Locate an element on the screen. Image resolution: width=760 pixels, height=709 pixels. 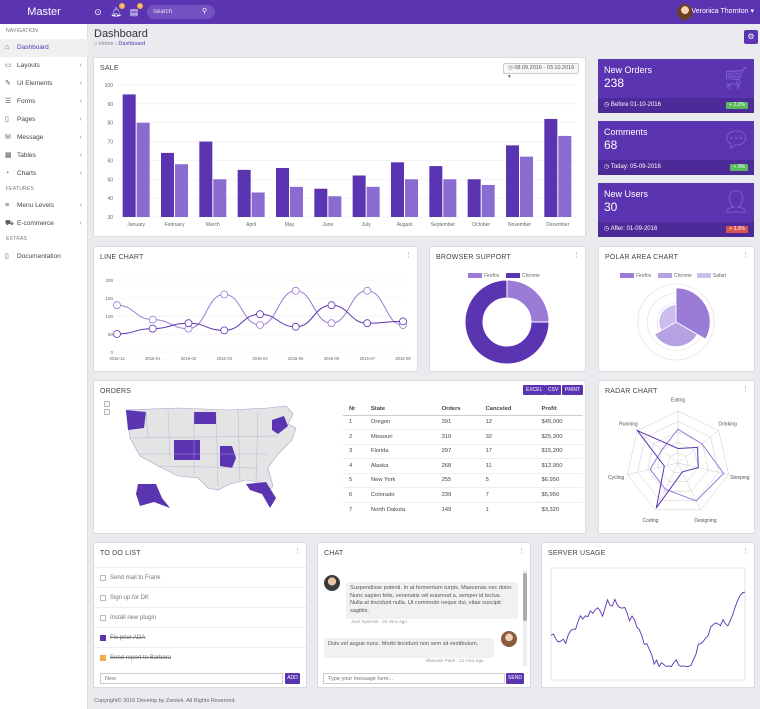
new-todo-input is located at coordinates (191, 678).